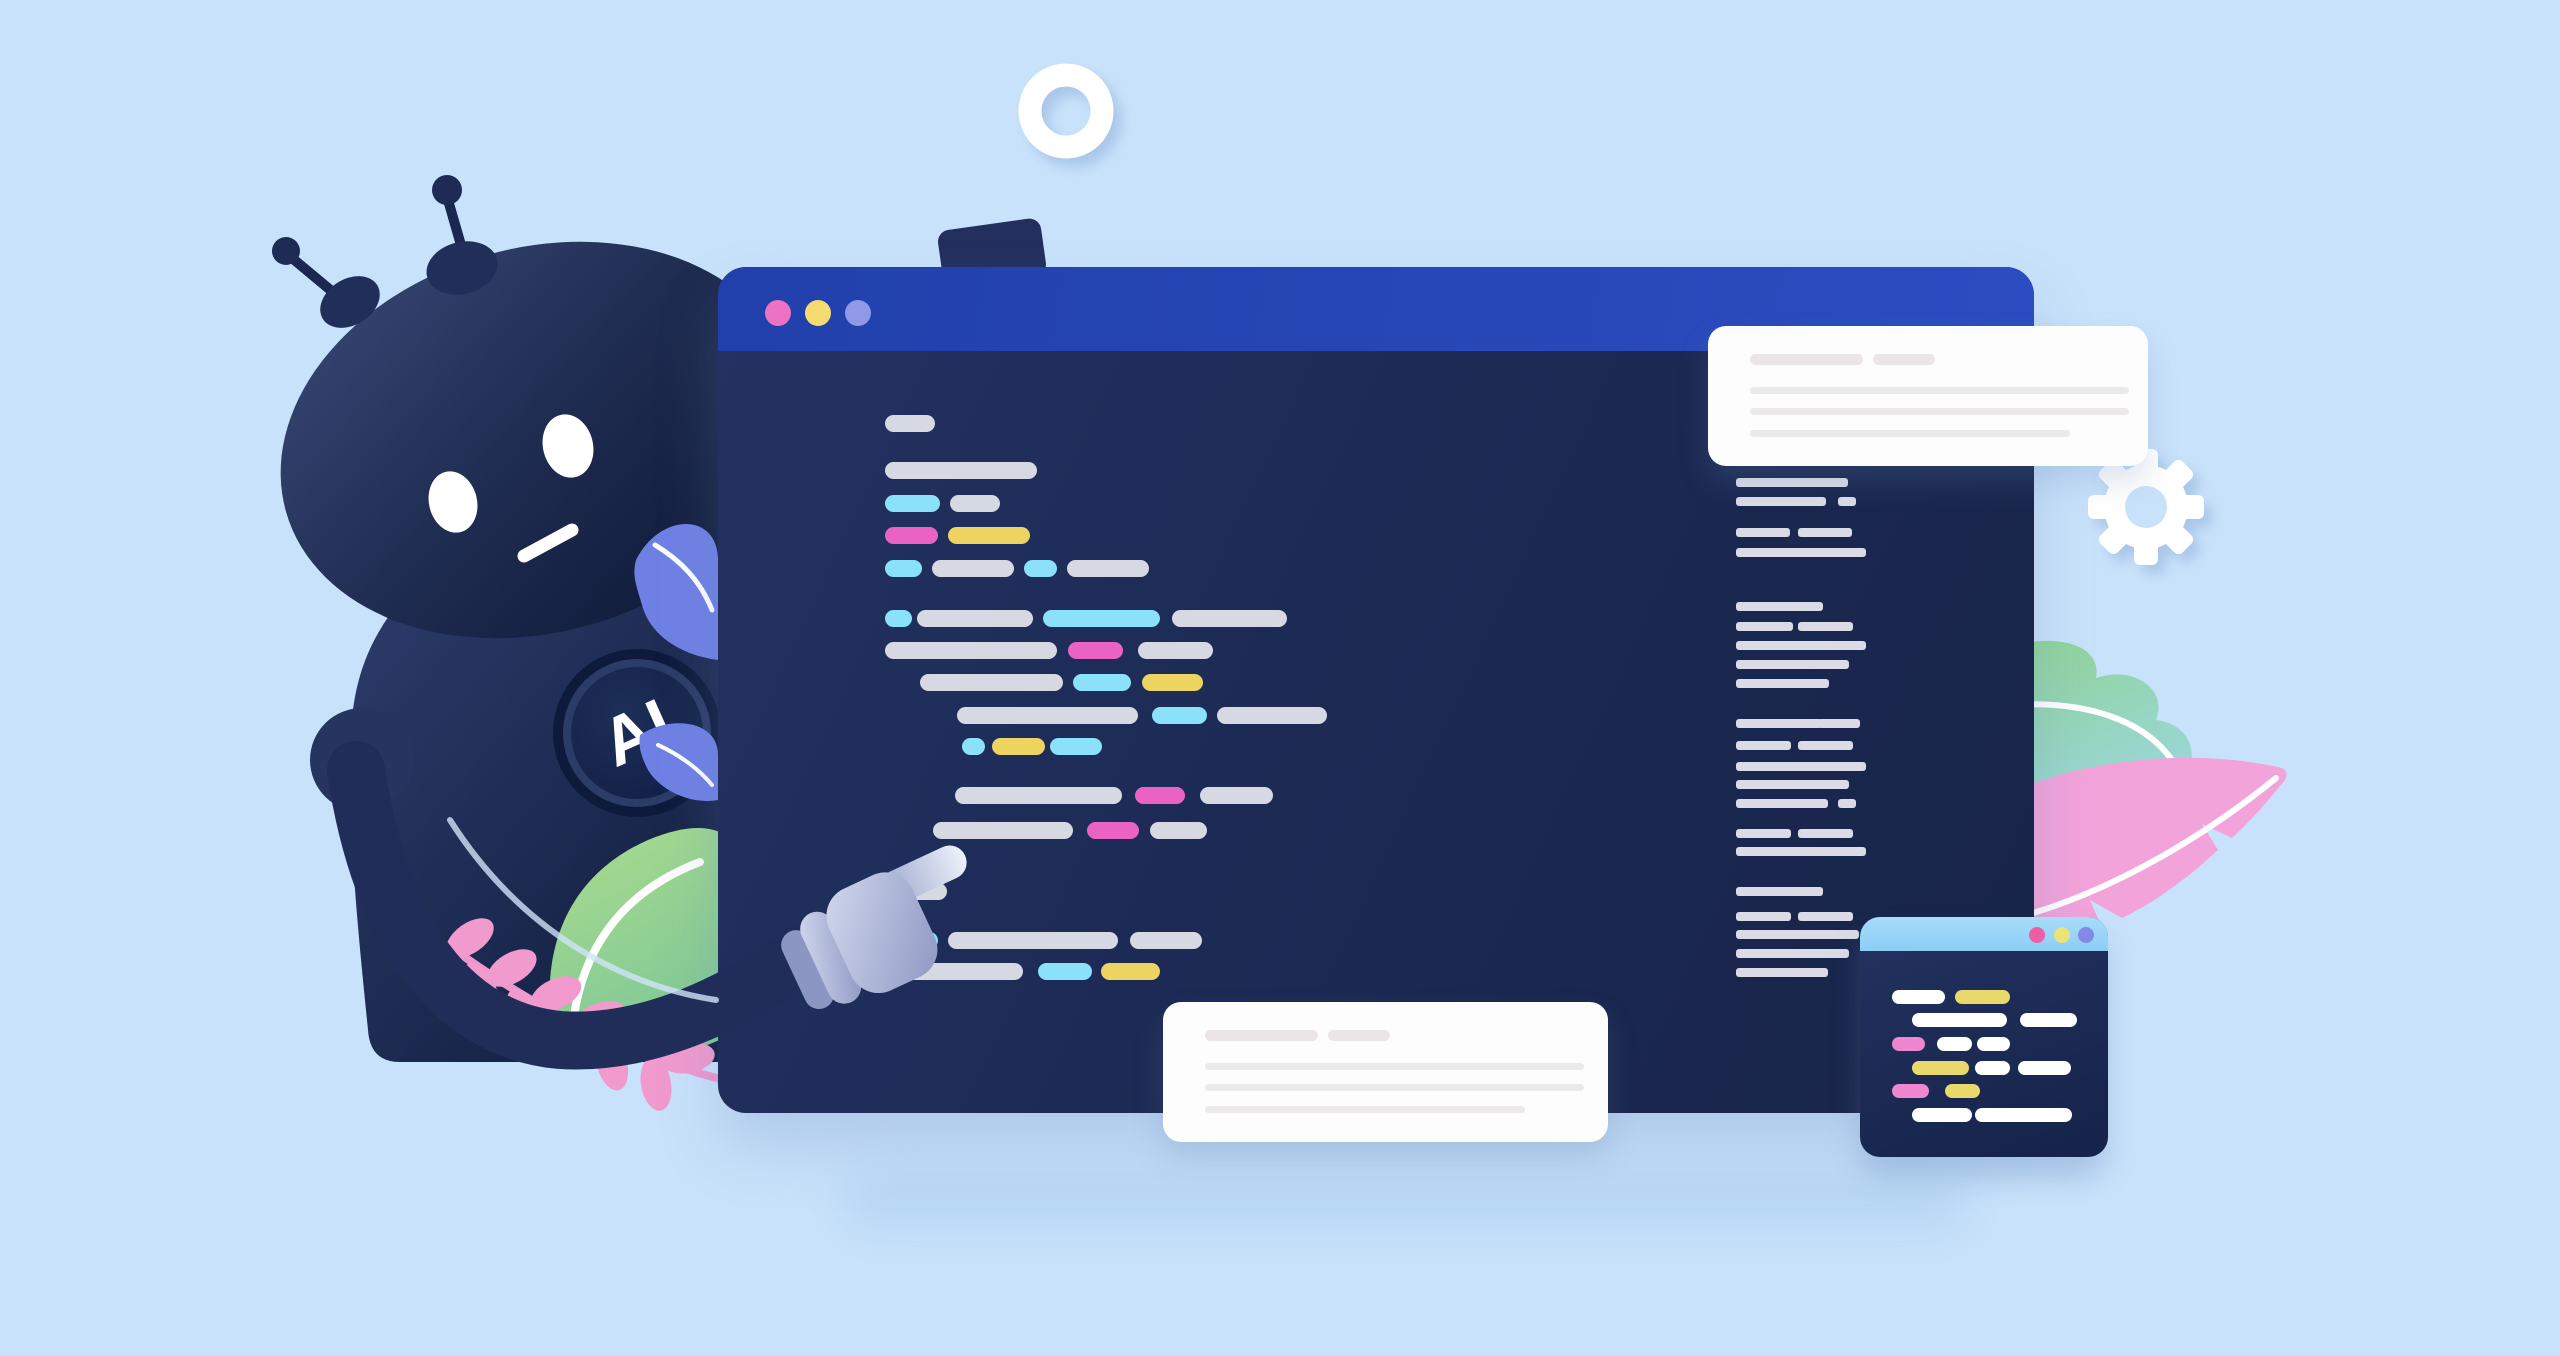 This screenshot has width=2560, height=1356. What do you see at coordinates (568, 446) in the screenshot?
I see `robot-eye-right` at bounding box center [568, 446].